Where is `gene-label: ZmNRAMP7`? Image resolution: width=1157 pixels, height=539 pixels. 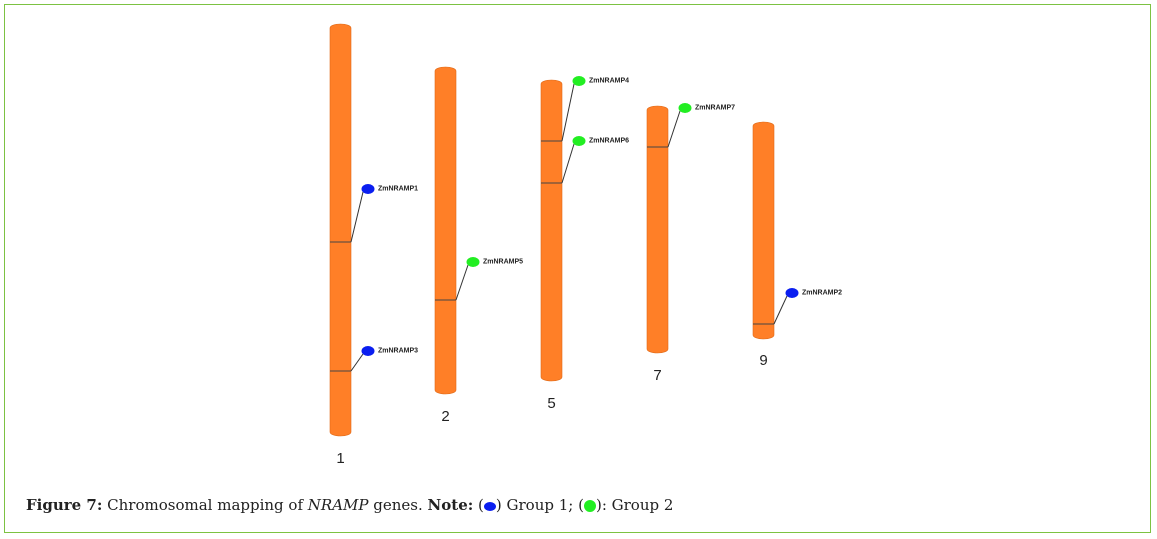
gene-label: ZmNRAMP7 is located at coordinates (715, 108).